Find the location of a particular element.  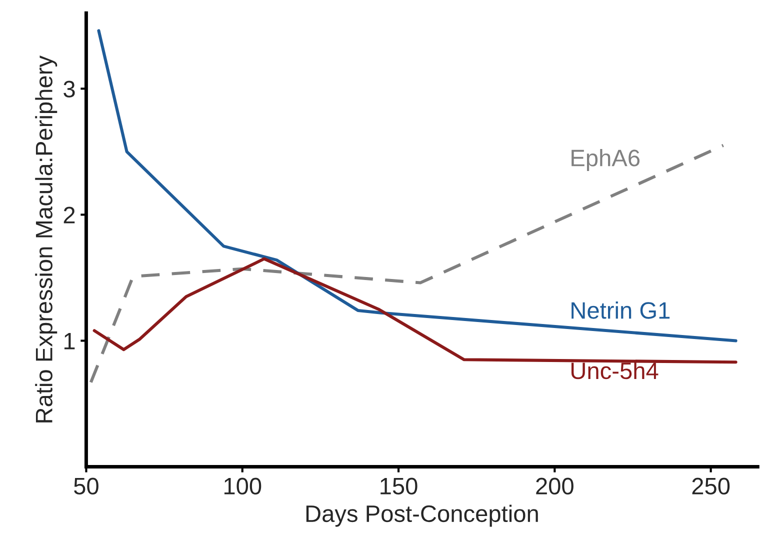

y-axis-title: Ratio Expression Macula:Periphery is located at coordinates (46, 239).